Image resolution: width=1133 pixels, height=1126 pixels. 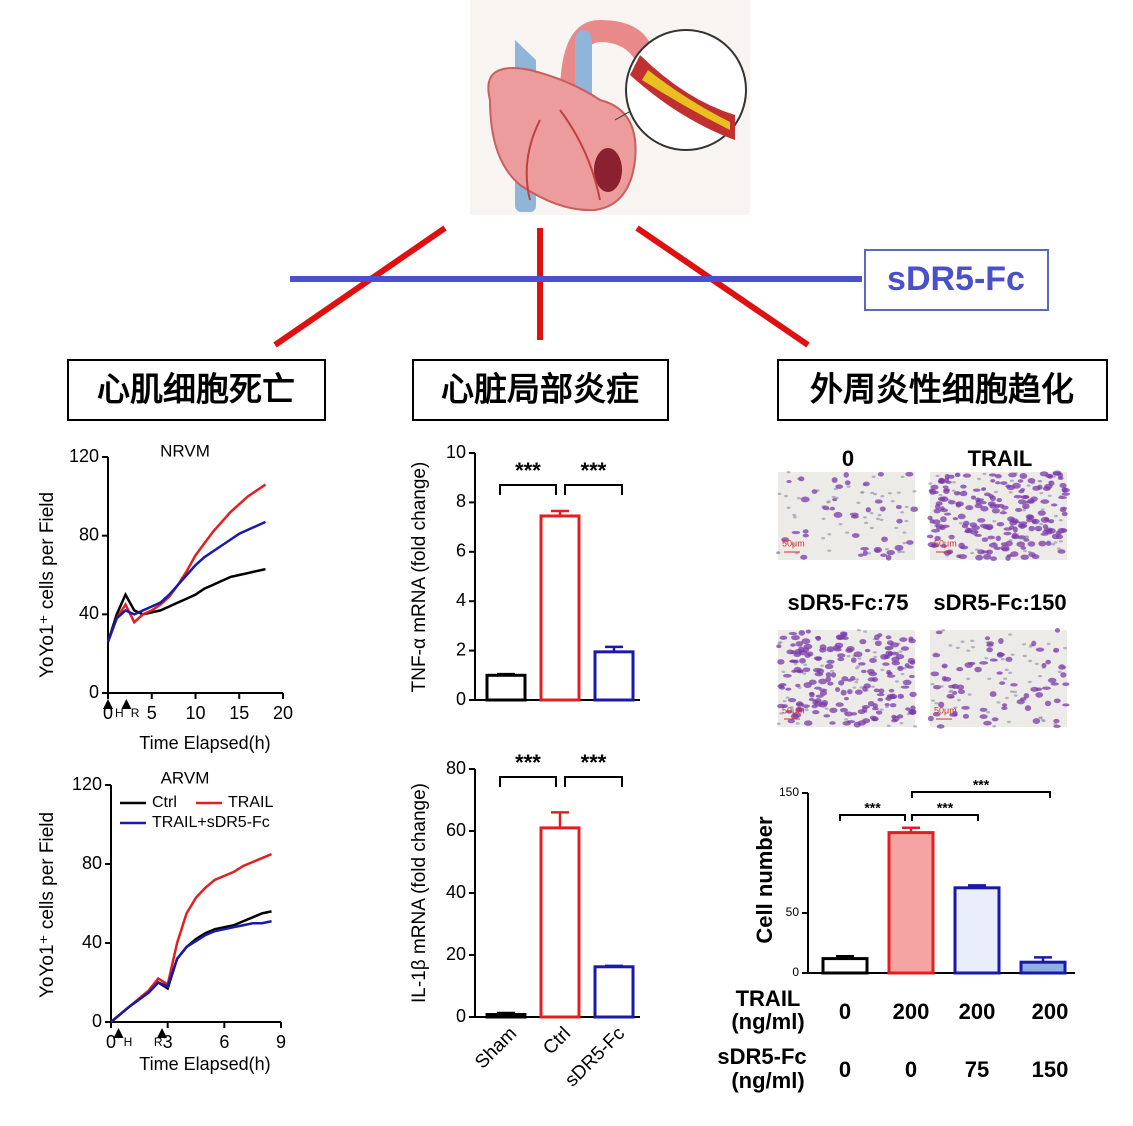 I want to click on micrograph: 50μm, so click(x=846, y=678).